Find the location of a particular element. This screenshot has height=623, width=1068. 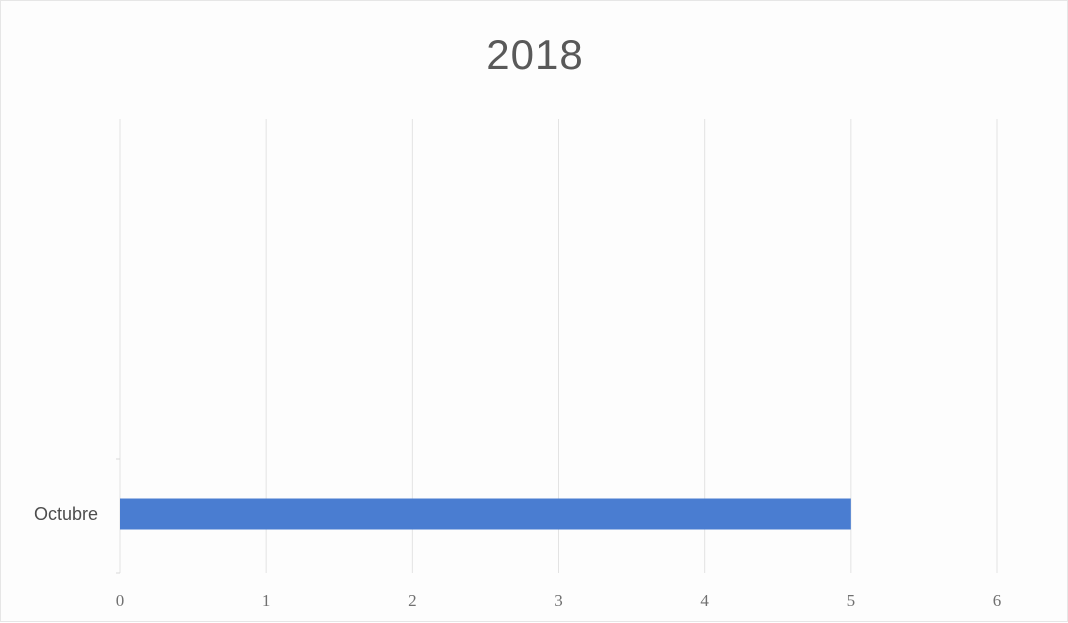

x-tick-label-6: 6 is located at coordinates (997, 600).